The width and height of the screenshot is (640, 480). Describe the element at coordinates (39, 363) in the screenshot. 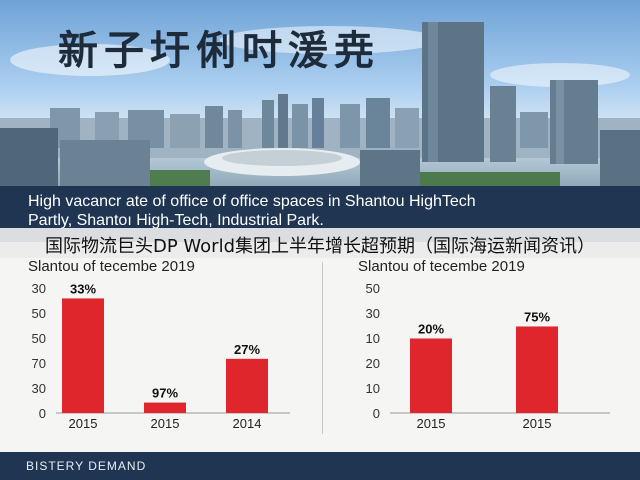

I see `y-tick-label: 70` at that location.